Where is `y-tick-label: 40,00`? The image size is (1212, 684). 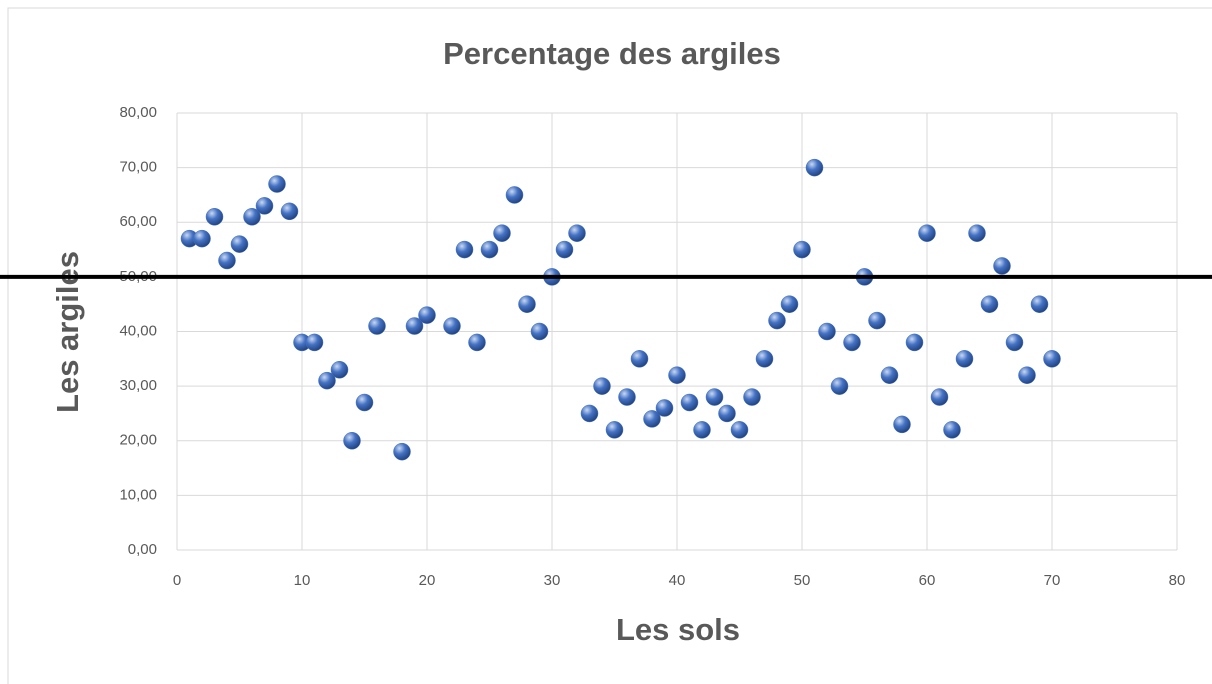
y-tick-label: 40,00 is located at coordinates (138, 330).